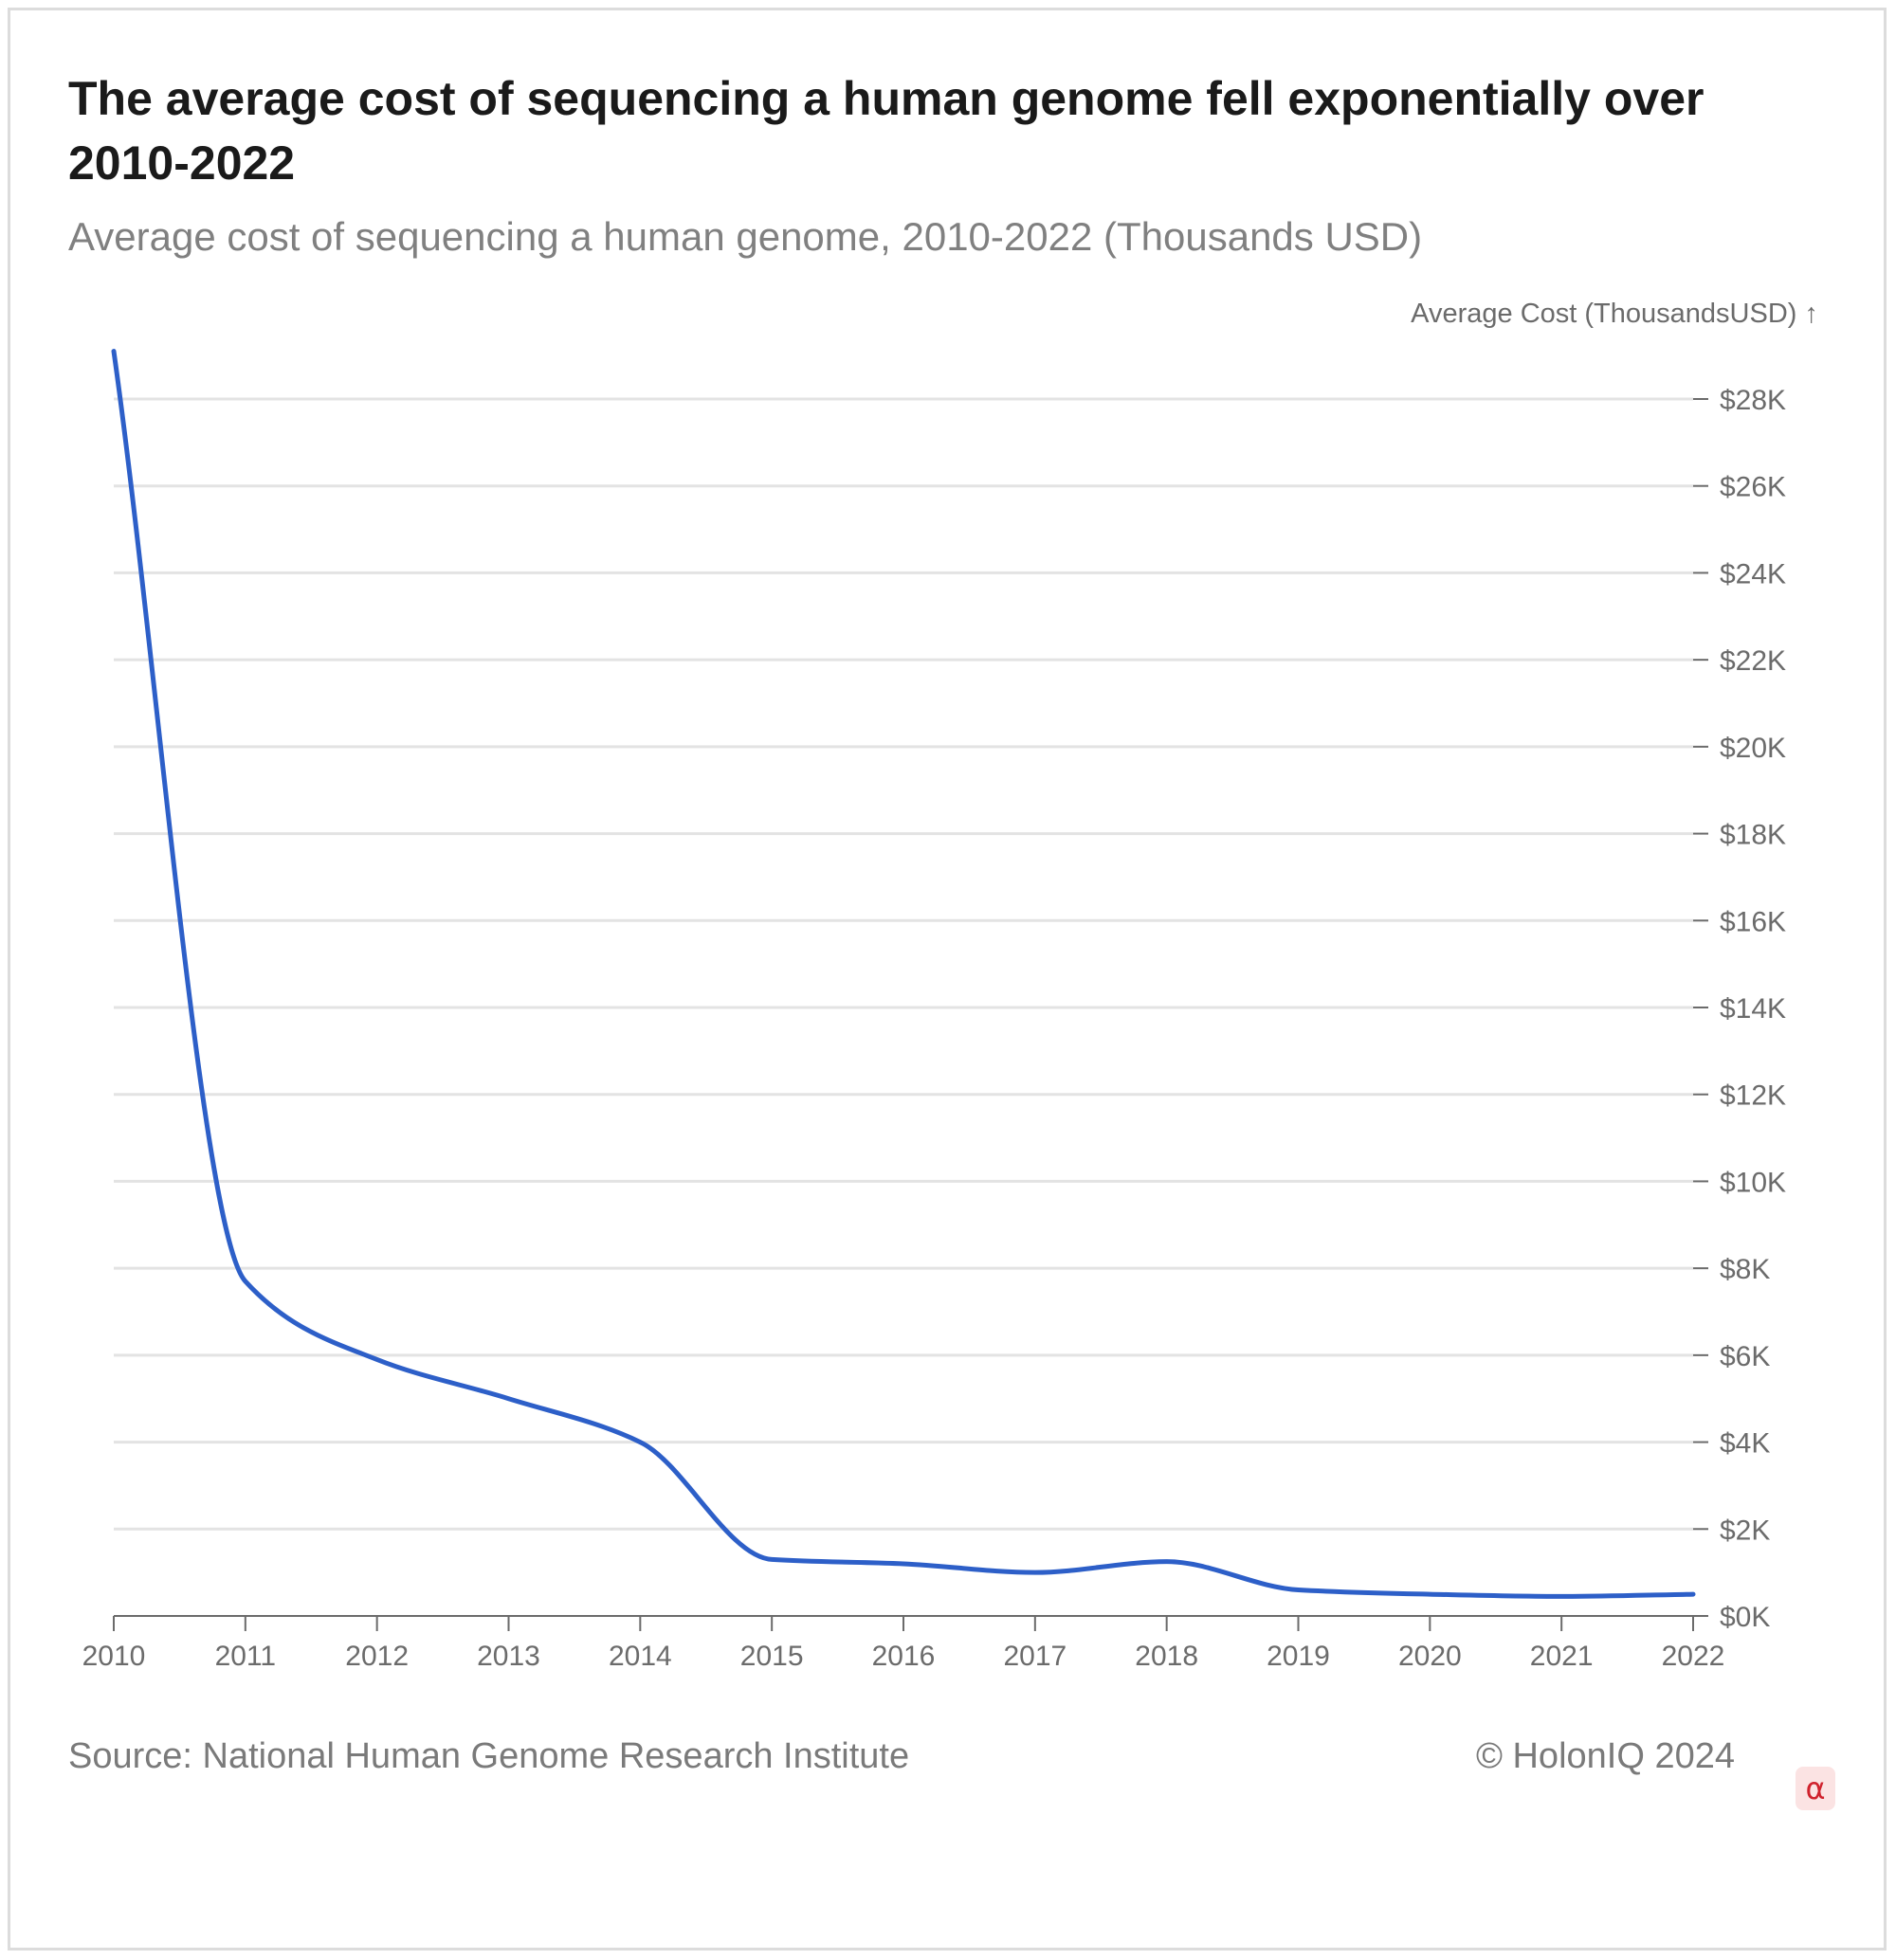  I want to click on x-tick-label: 2022, so click(1693, 1656).